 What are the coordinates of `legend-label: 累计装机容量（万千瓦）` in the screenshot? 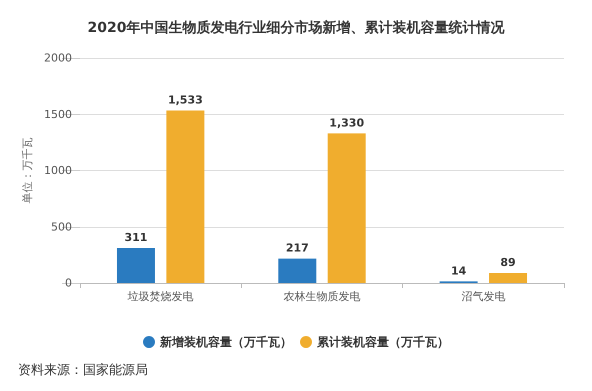 It's located at (382, 342).